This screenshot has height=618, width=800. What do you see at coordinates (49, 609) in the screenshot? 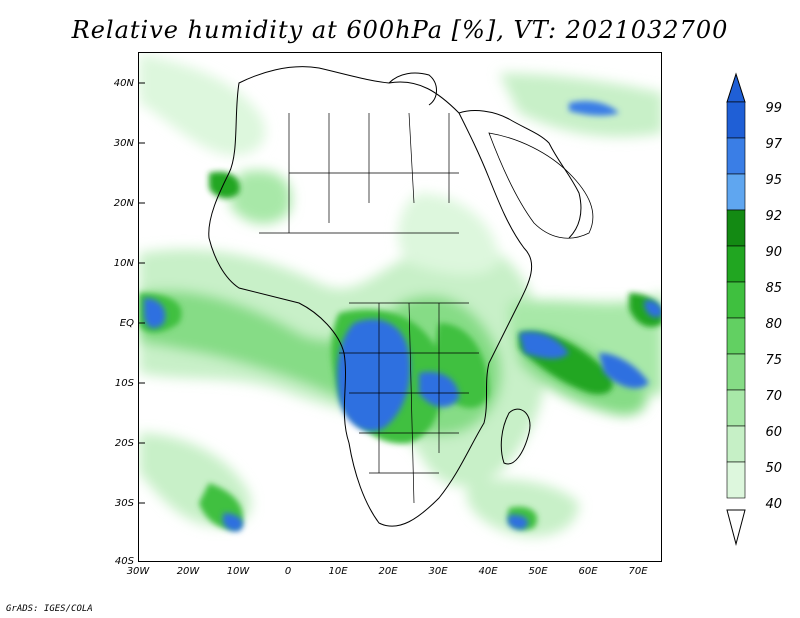
I see `credit-text: GrADS: IGES/COLA` at bounding box center [49, 609].